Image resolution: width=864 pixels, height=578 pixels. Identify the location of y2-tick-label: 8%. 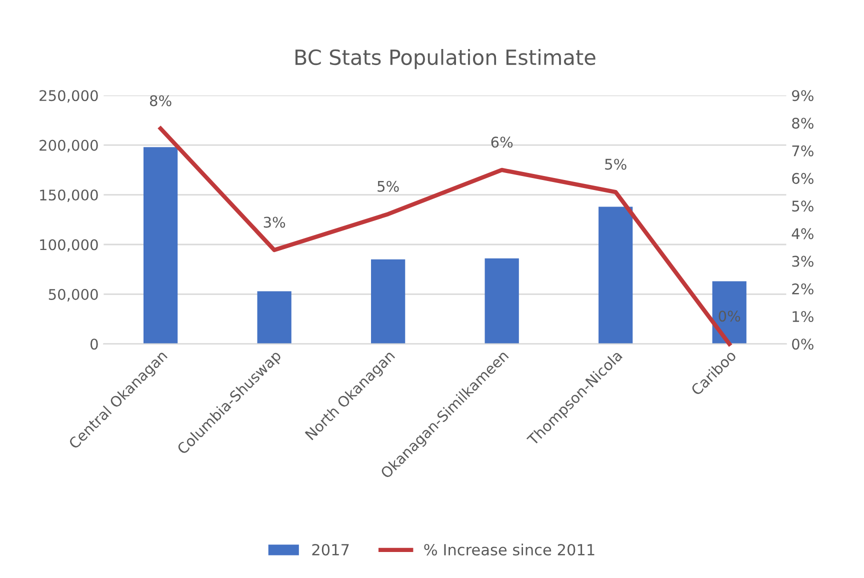
(803, 123).